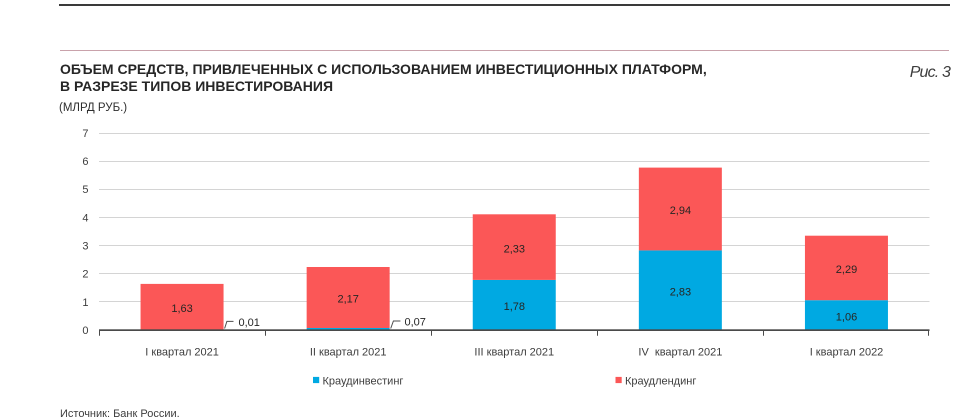 The width and height of the screenshot is (960, 420). I want to click on svg-text: I квартал 2021, so click(182, 353).